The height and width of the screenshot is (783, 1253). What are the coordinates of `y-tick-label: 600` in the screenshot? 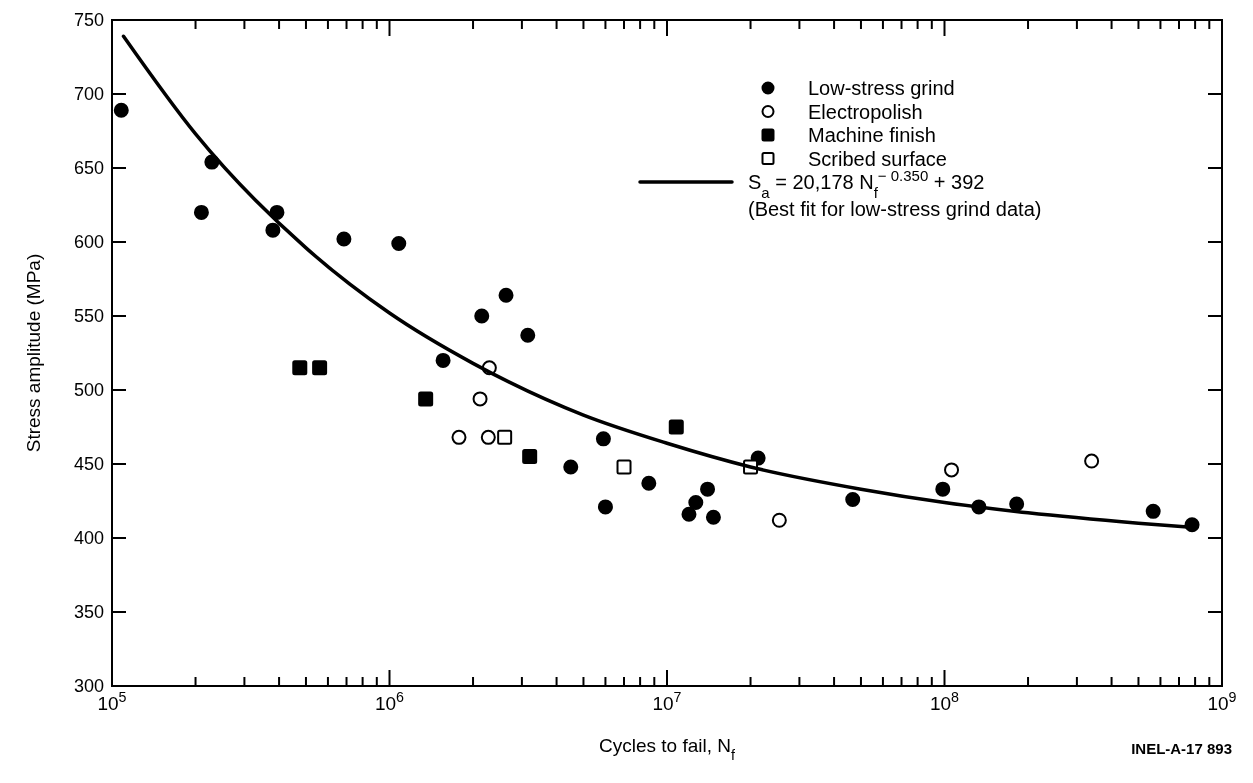 It's located at (88, 242).